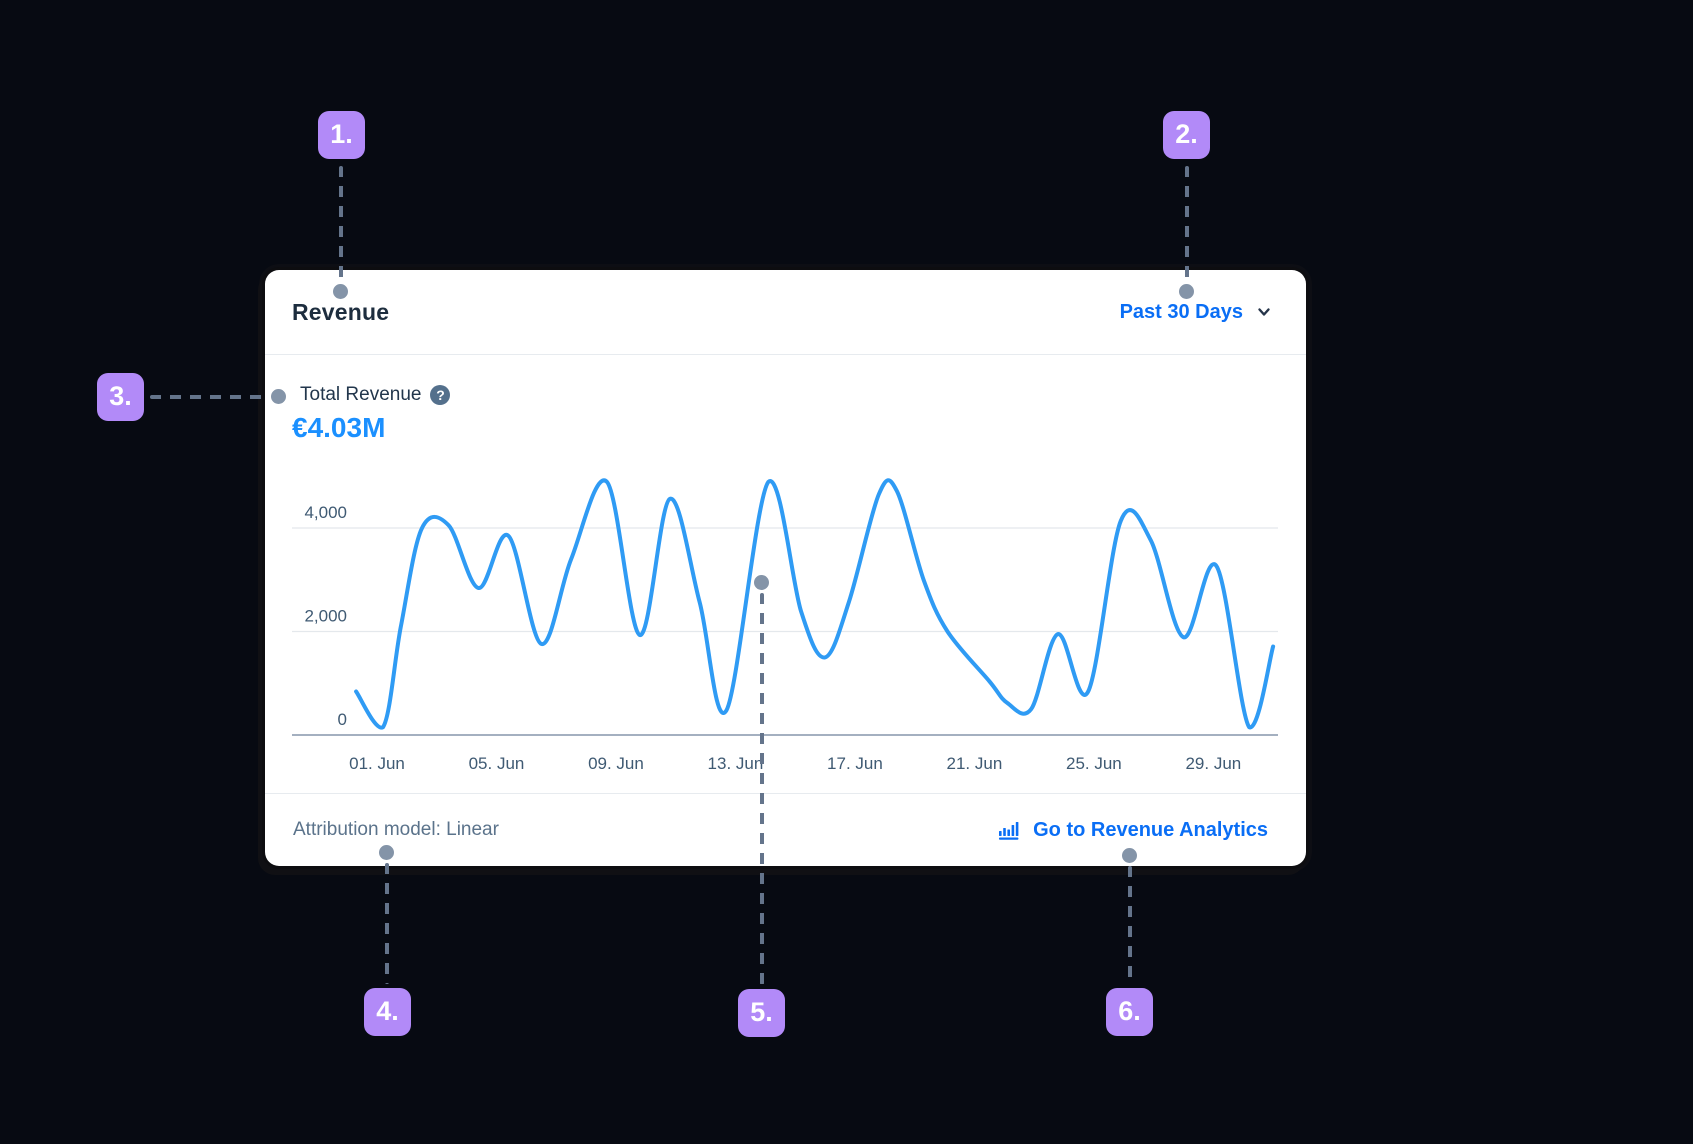  What do you see at coordinates (341, 311) in the screenshot?
I see `widget-title: Revenue` at bounding box center [341, 311].